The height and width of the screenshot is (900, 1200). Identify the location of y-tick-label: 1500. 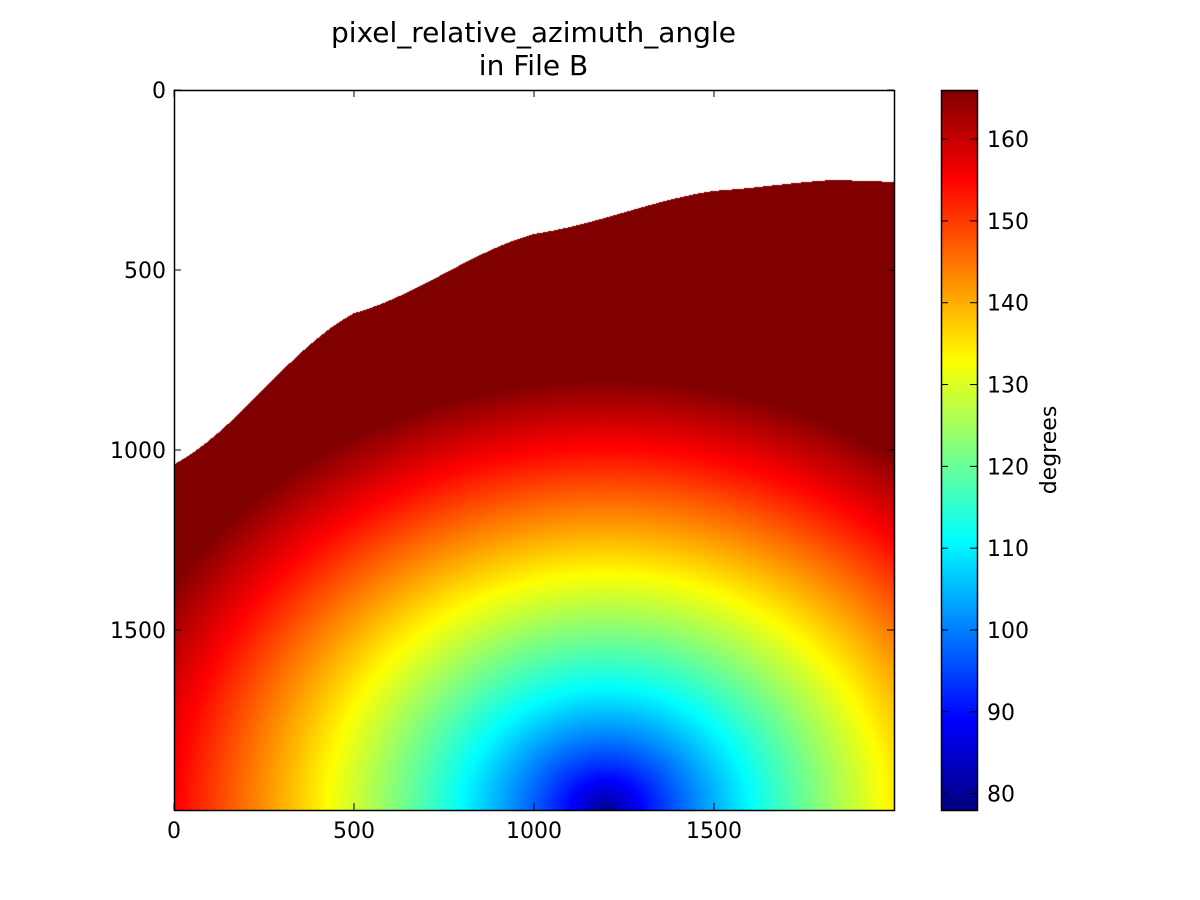
(138, 631).